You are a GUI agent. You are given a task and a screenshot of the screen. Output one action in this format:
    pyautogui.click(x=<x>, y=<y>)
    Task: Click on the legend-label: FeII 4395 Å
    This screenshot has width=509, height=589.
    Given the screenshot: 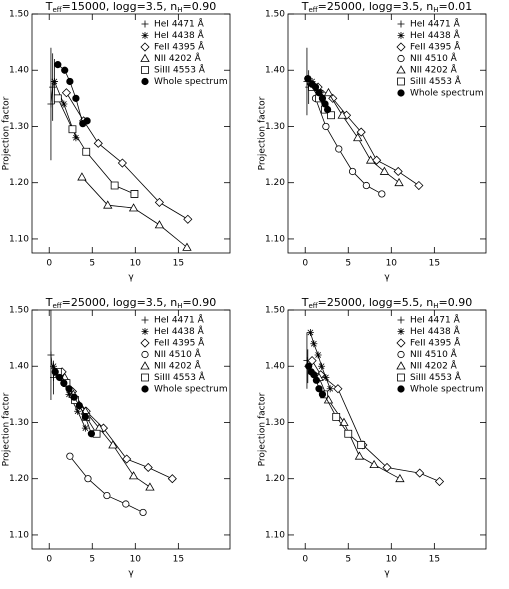 What is the action you would take?
    pyautogui.click(x=435, y=47)
    